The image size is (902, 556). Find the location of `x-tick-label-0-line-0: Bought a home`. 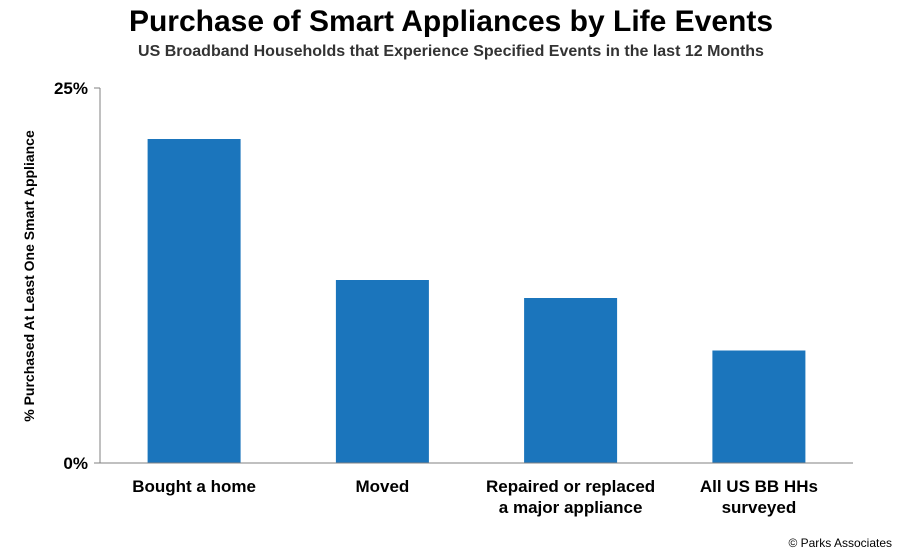

x-tick-label-0-line-0: Bought a home is located at coordinates (194, 486).